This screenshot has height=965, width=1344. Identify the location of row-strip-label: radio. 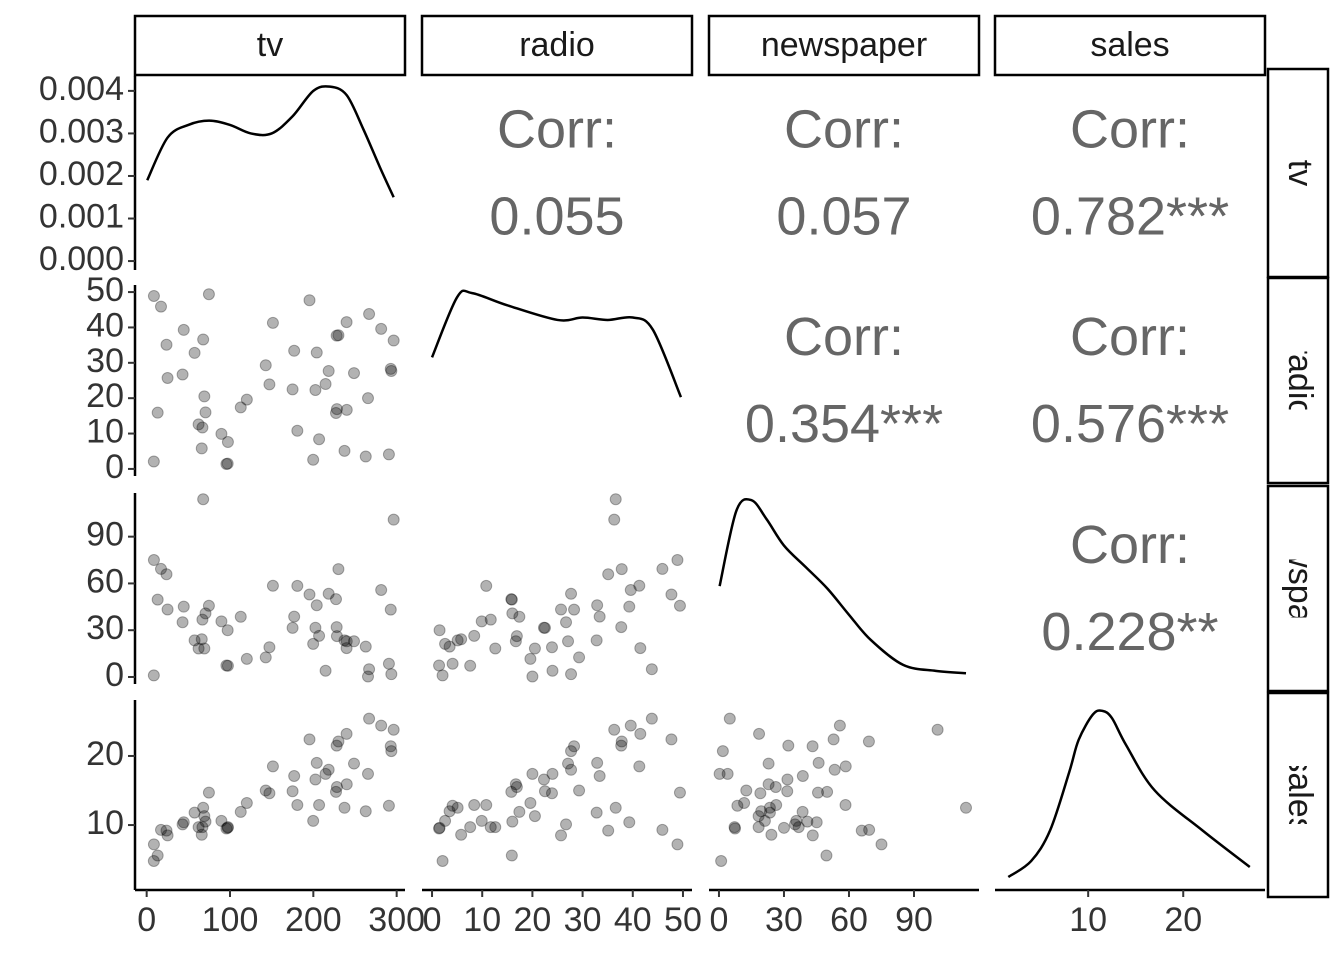
(1300, 381).